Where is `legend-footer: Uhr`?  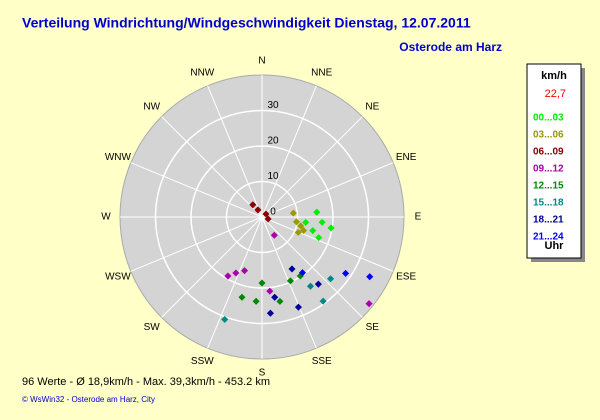
legend-footer: Uhr is located at coordinates (555, 246).